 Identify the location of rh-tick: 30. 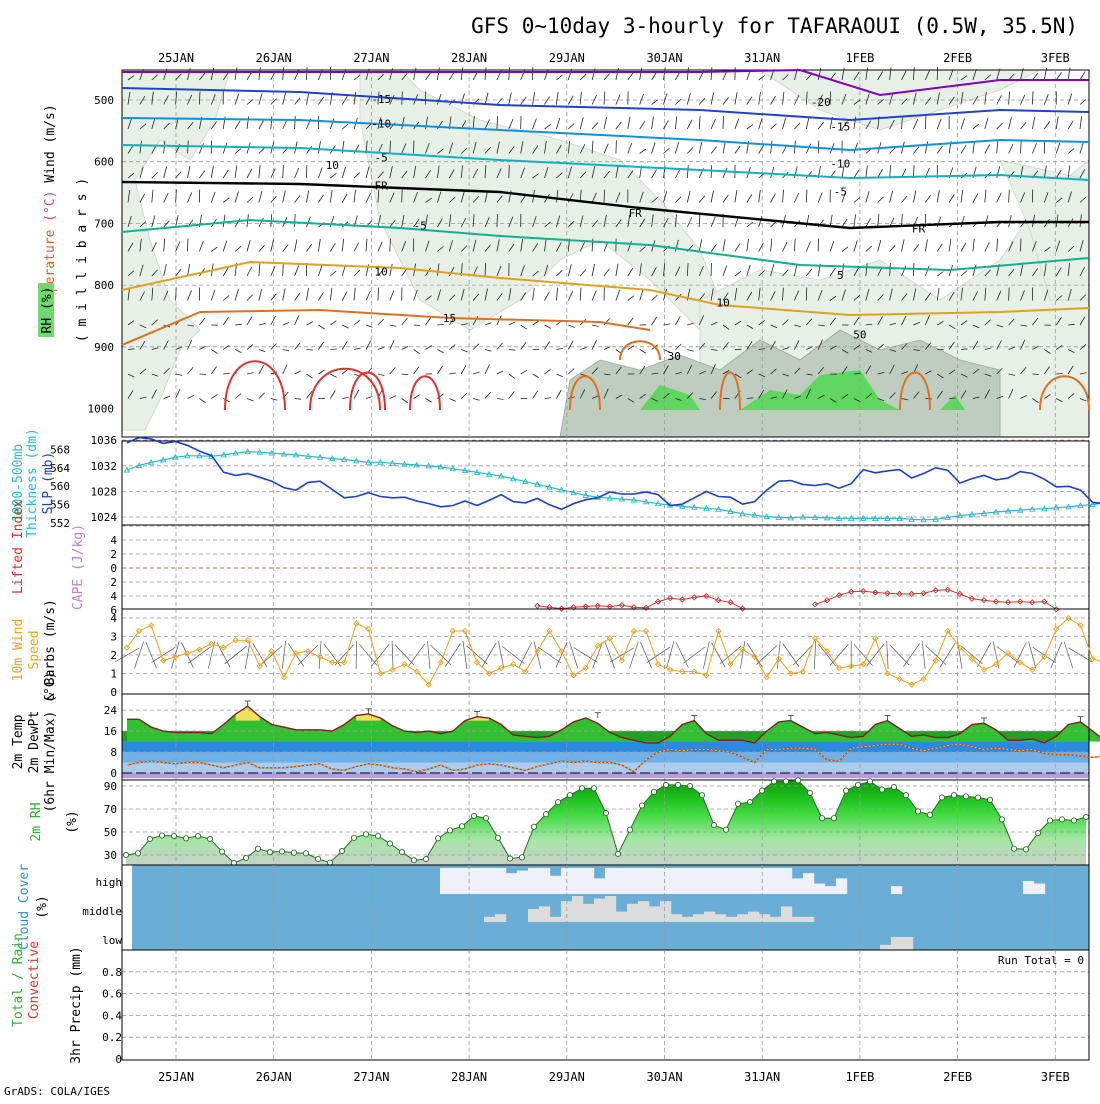
(110, 855).